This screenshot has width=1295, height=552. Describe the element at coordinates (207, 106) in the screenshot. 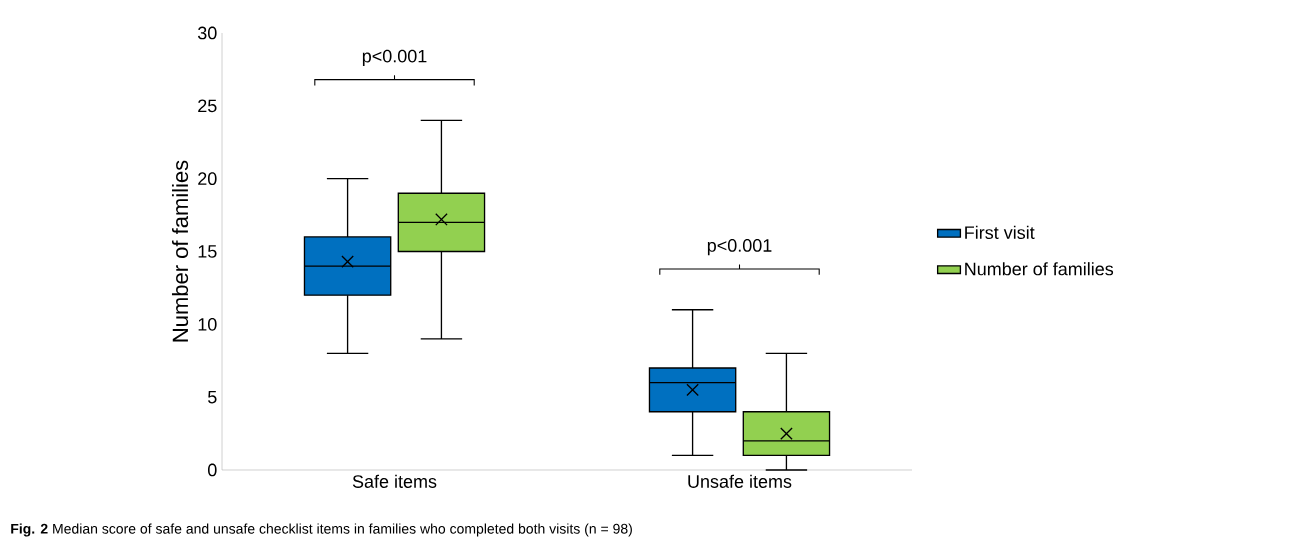

I see `y-tick-label: 25` at that location.